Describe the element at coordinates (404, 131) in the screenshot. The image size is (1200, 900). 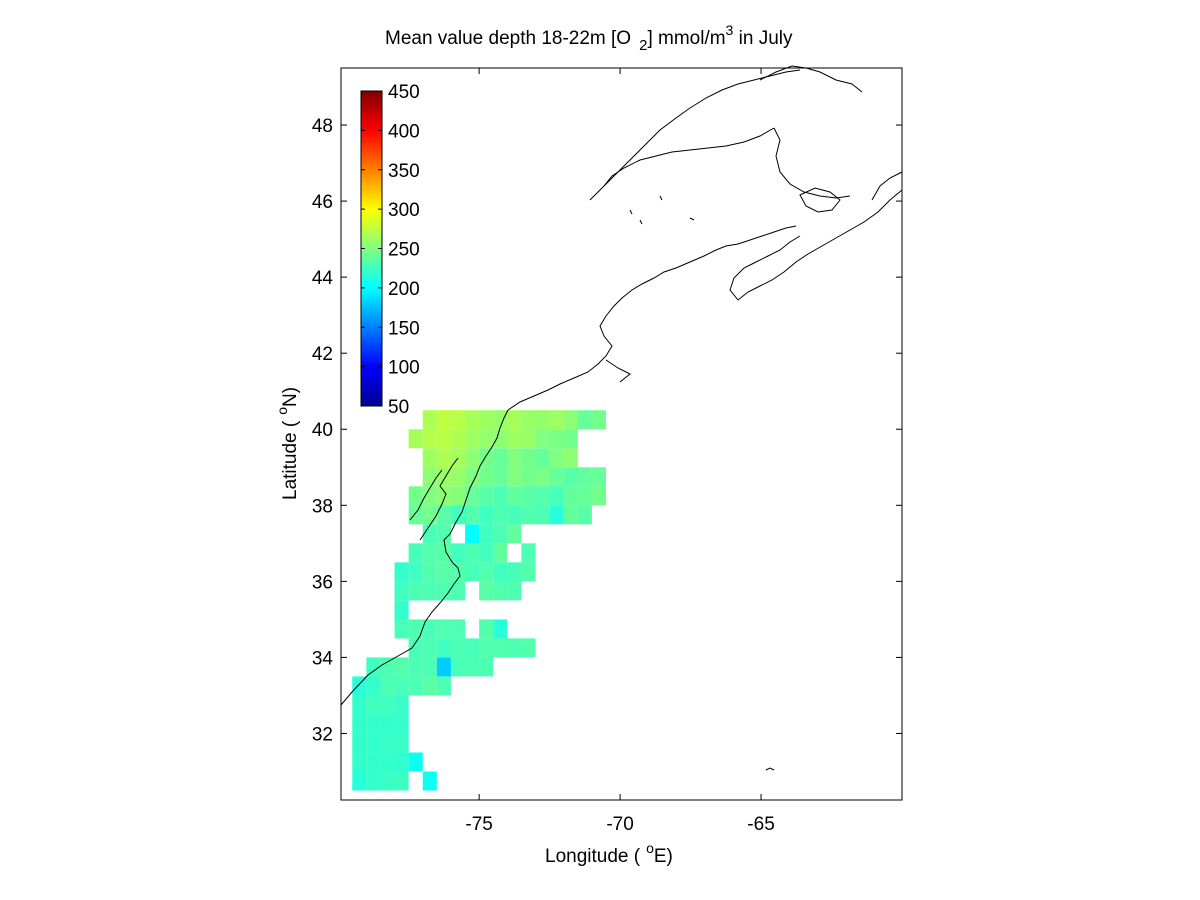
I see `colorbar-tick-label: 400` at that location.